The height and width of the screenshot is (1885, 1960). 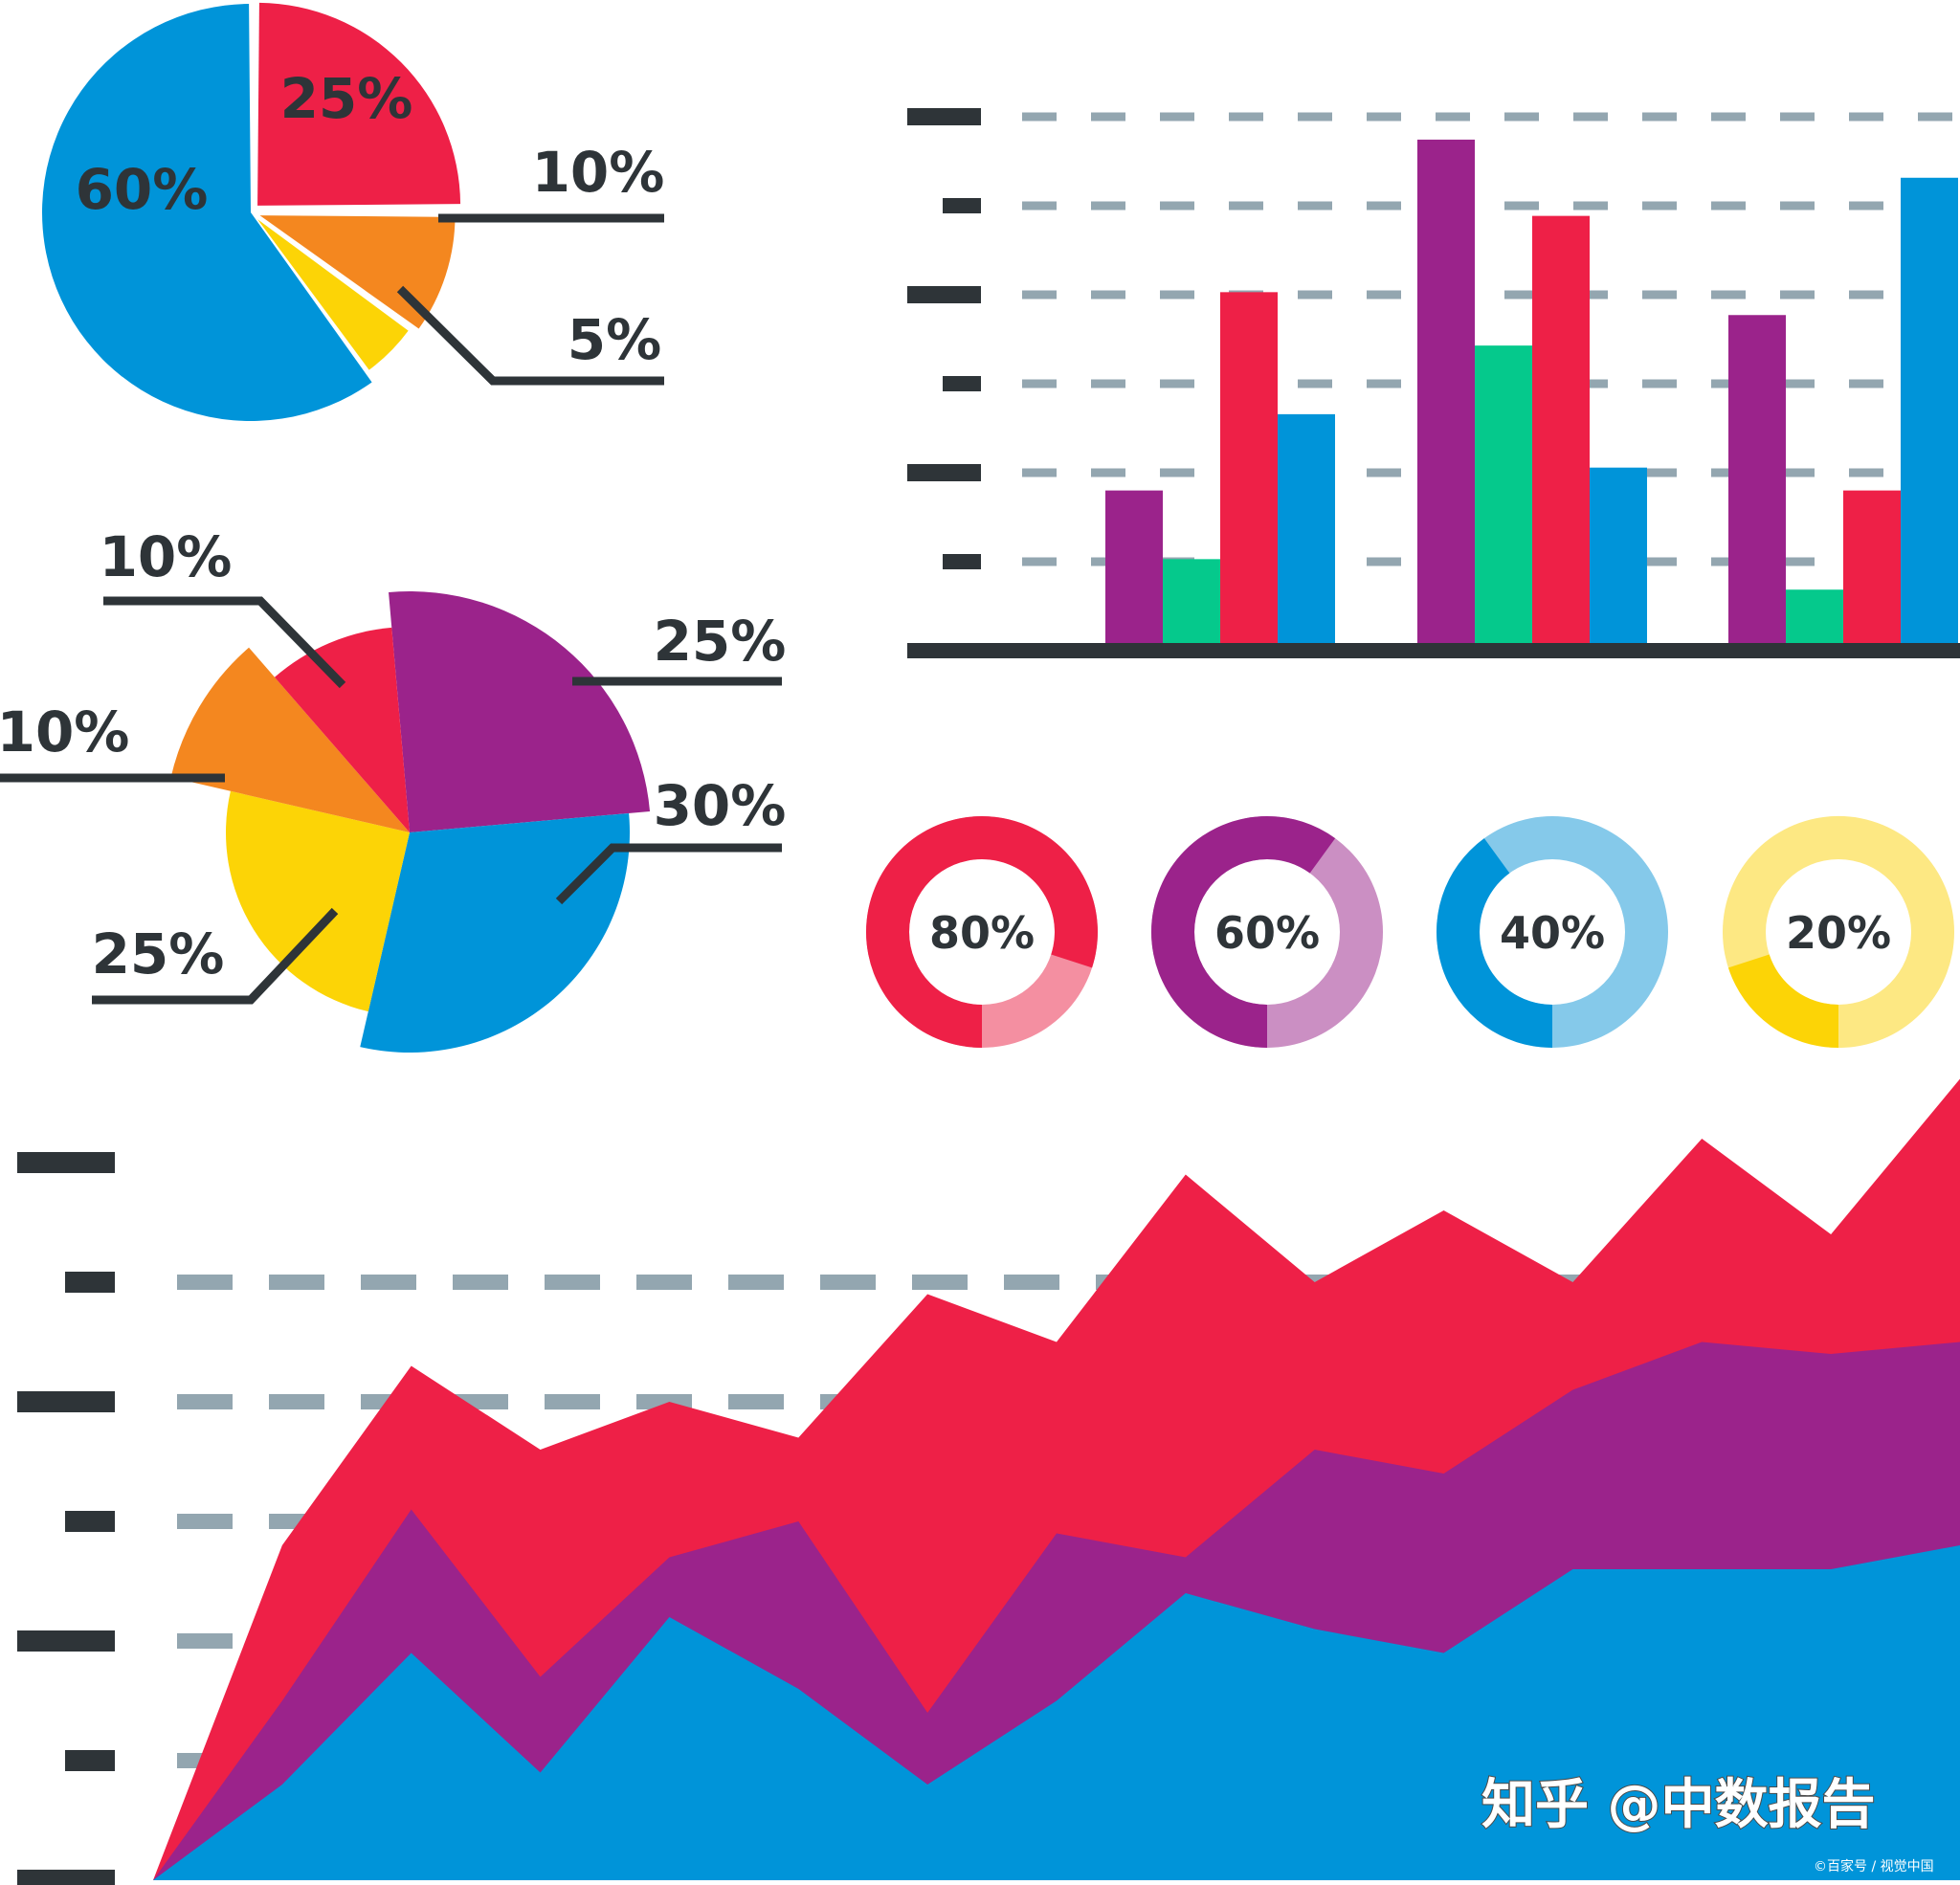 I want to click on data-label: 80%, so click(x=982, y=933).